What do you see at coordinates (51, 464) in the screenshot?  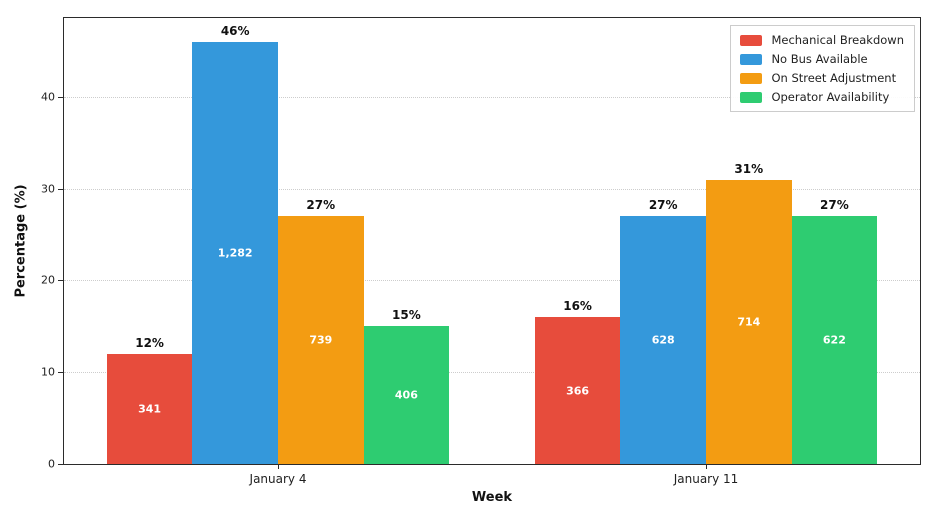 I see `y-tick-label-0: 0` at bounding box center [51, 464].